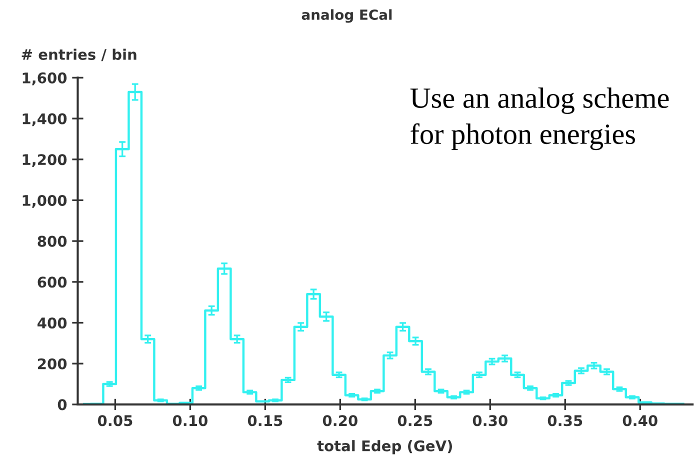 Image resolution: width=694 pixels, height=457 pixels. Describe the element at coordinates (52, 364) in the screenshot. I see `y-tick-label: 200` at that location.